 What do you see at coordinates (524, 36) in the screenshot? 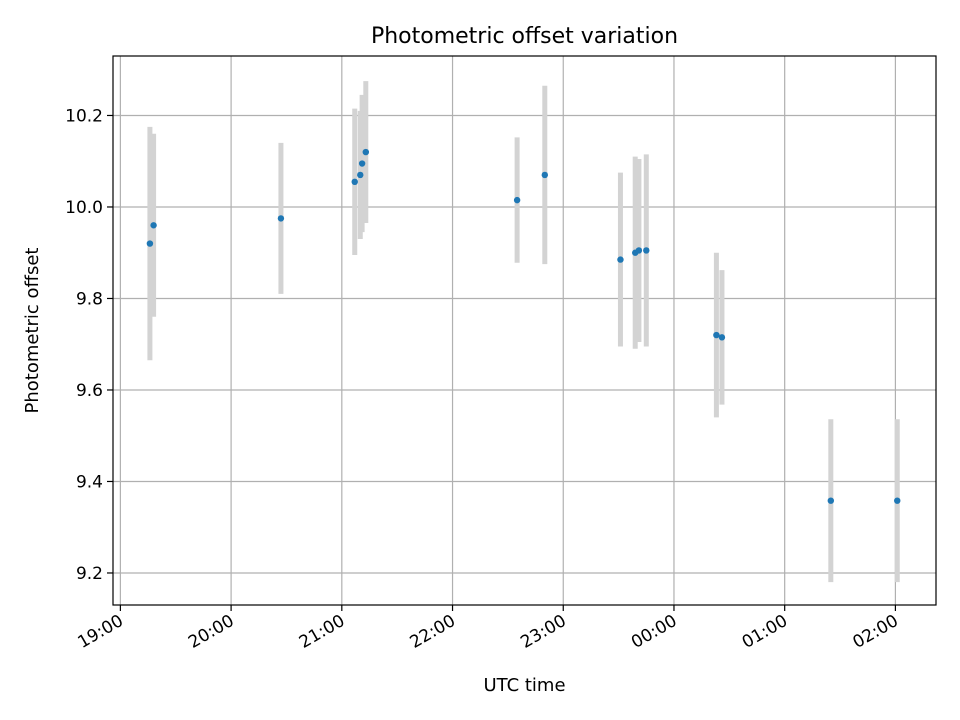
I see `chart-title: Photometric offset variation` at bounding box center [524, 36].